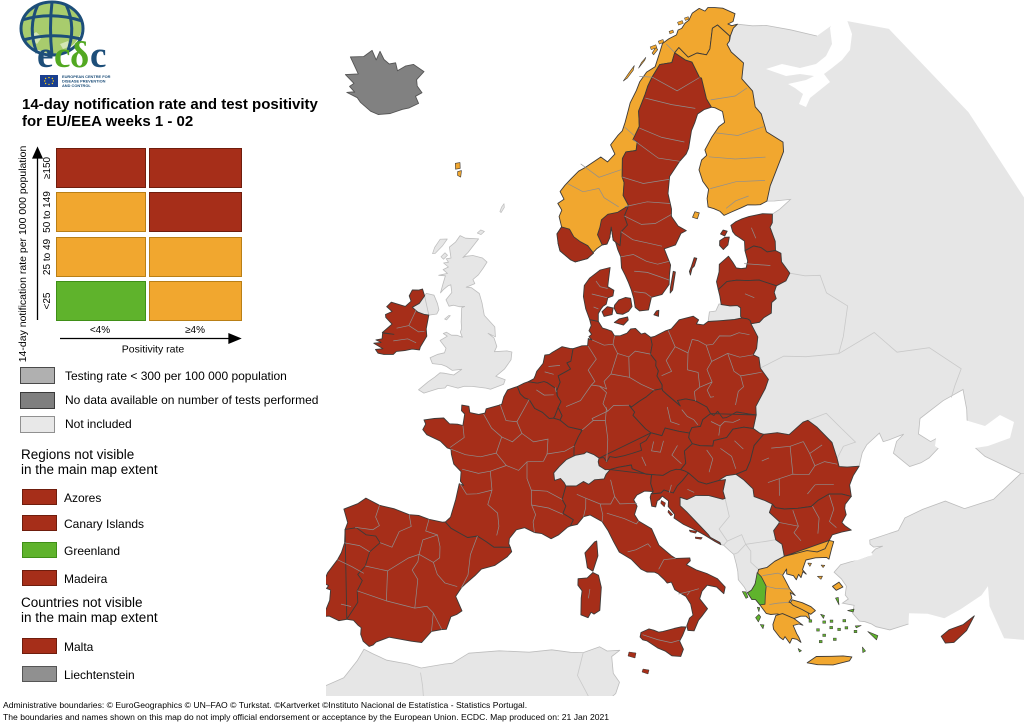  Describe the element at coordinates (45, 55) in the screenshot. I see `svg-text: e` at that location.